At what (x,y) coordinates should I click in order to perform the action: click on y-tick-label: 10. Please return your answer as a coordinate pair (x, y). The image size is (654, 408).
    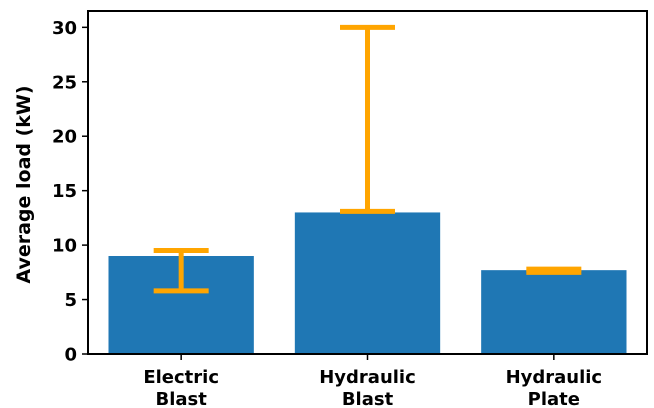
    Looking at the image, I should click on (64, 246).